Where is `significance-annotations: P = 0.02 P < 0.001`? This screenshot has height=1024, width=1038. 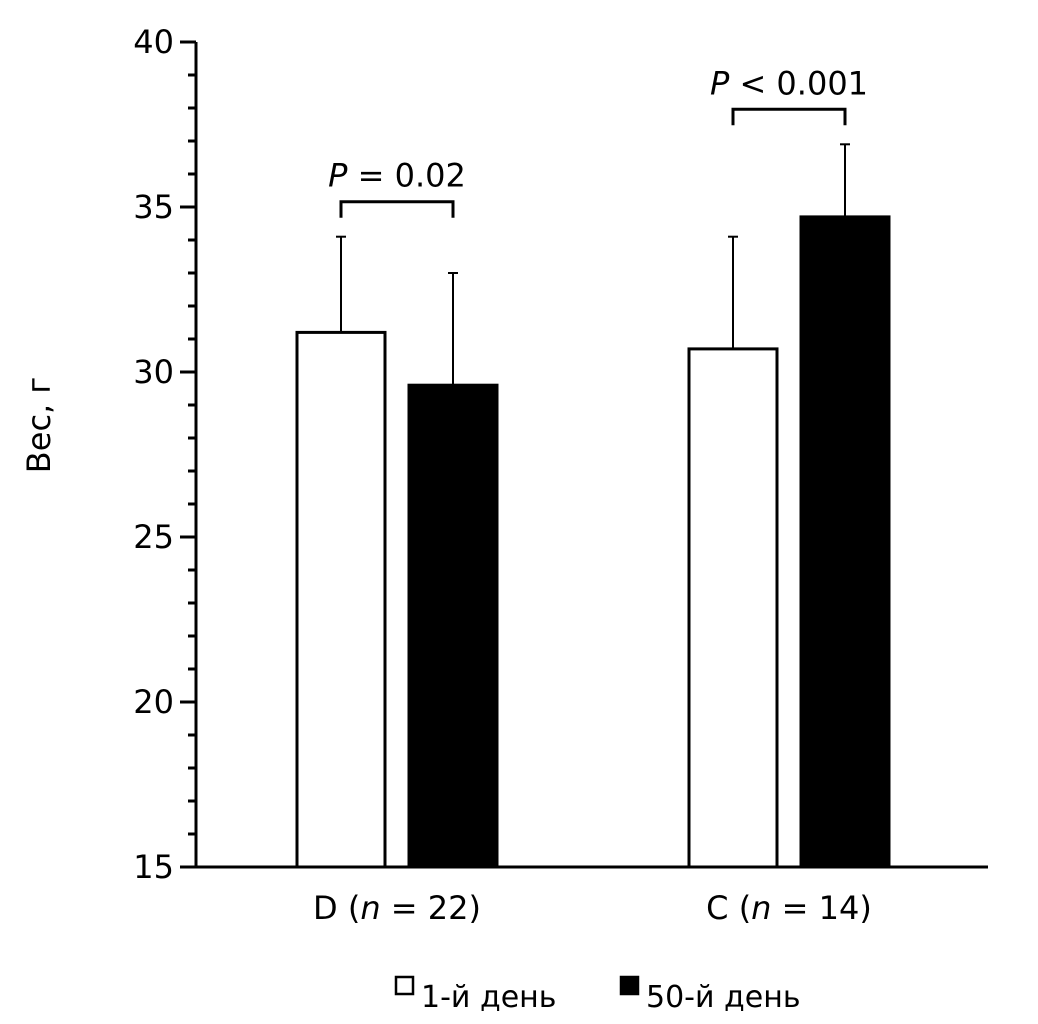 significance-annotations: P = 0.02 P < 0.001 is located at coordinates (598, 141).